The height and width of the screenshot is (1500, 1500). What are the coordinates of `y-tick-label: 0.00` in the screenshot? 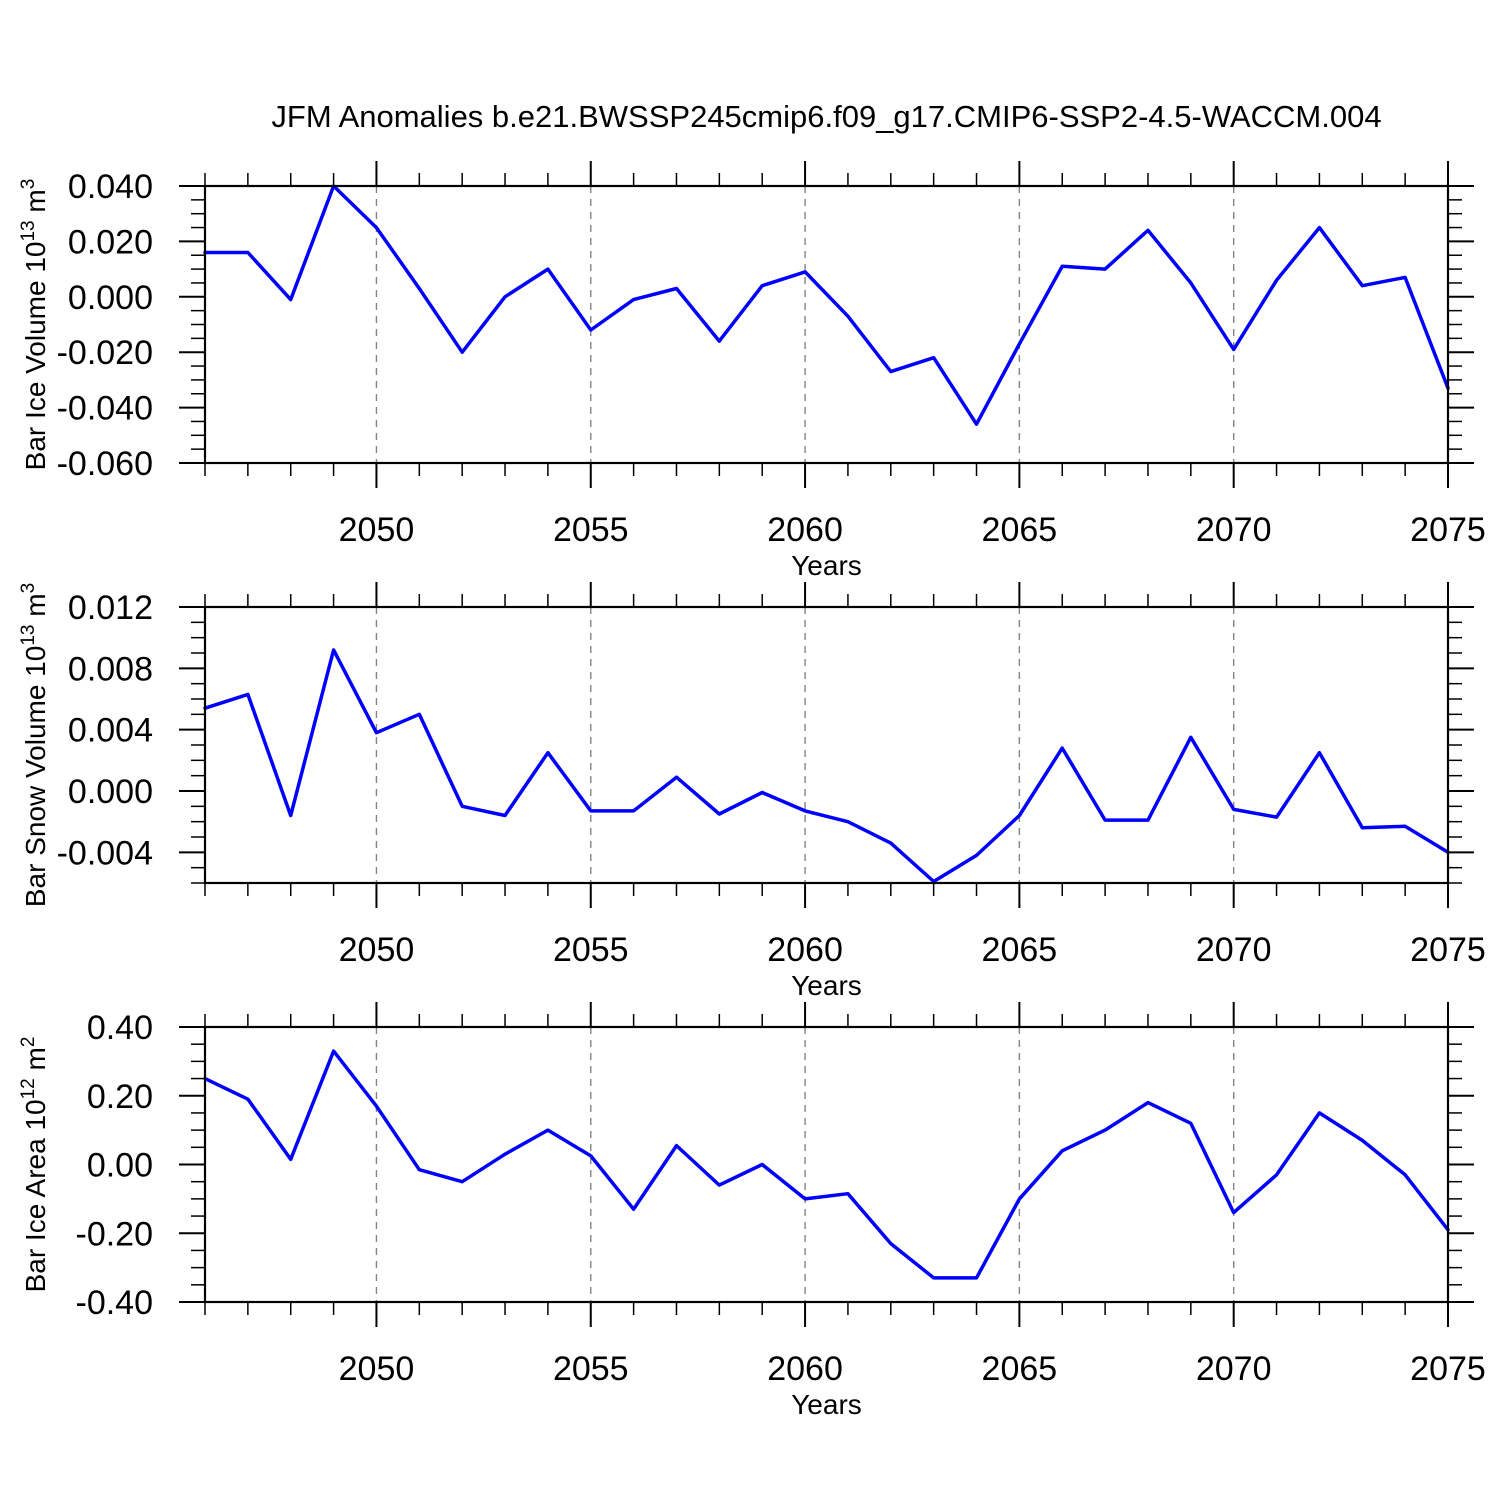 It's located at (120, 1166).